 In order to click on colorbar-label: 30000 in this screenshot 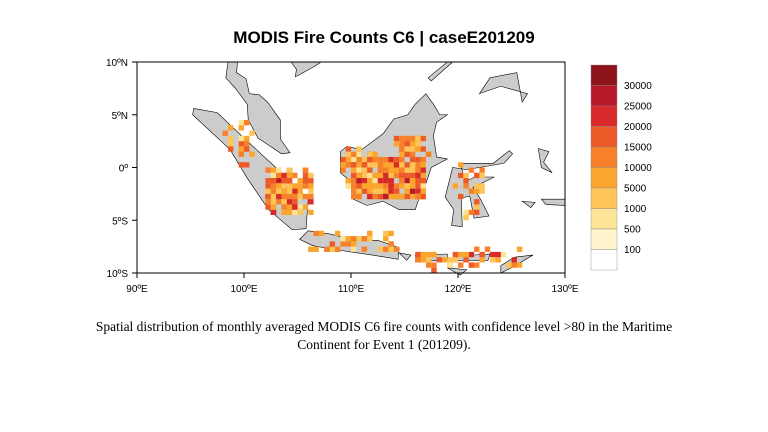, I will do `click(638, 86)`.